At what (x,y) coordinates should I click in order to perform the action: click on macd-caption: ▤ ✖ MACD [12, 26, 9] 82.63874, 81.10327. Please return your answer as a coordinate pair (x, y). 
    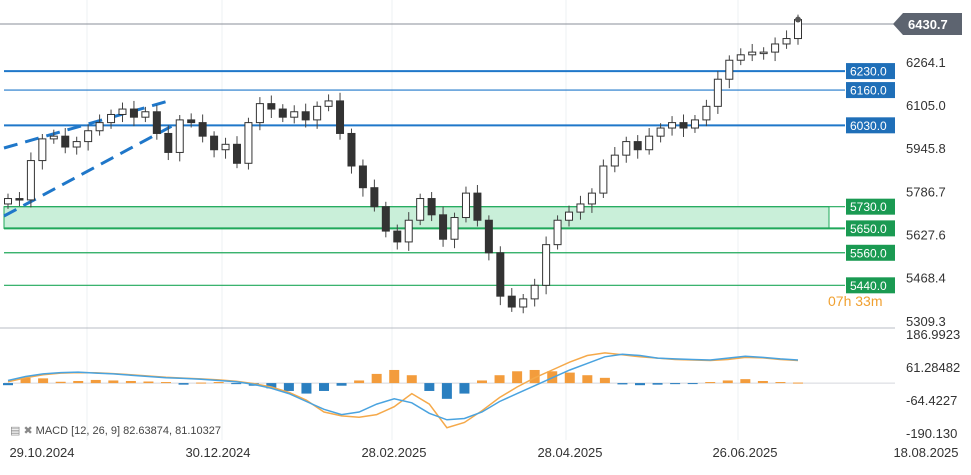
    Looking at the image, I should click on (115, 430).